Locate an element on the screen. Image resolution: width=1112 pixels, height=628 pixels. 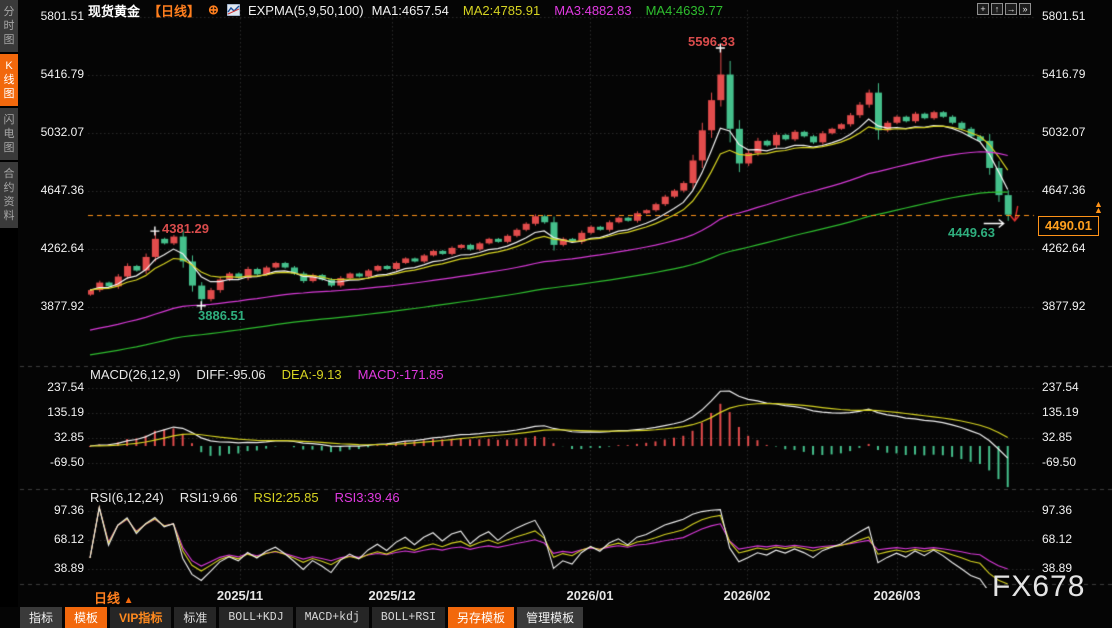
toolbar-vip-indicator: VIP指标 is located at coordinates (141, 617).